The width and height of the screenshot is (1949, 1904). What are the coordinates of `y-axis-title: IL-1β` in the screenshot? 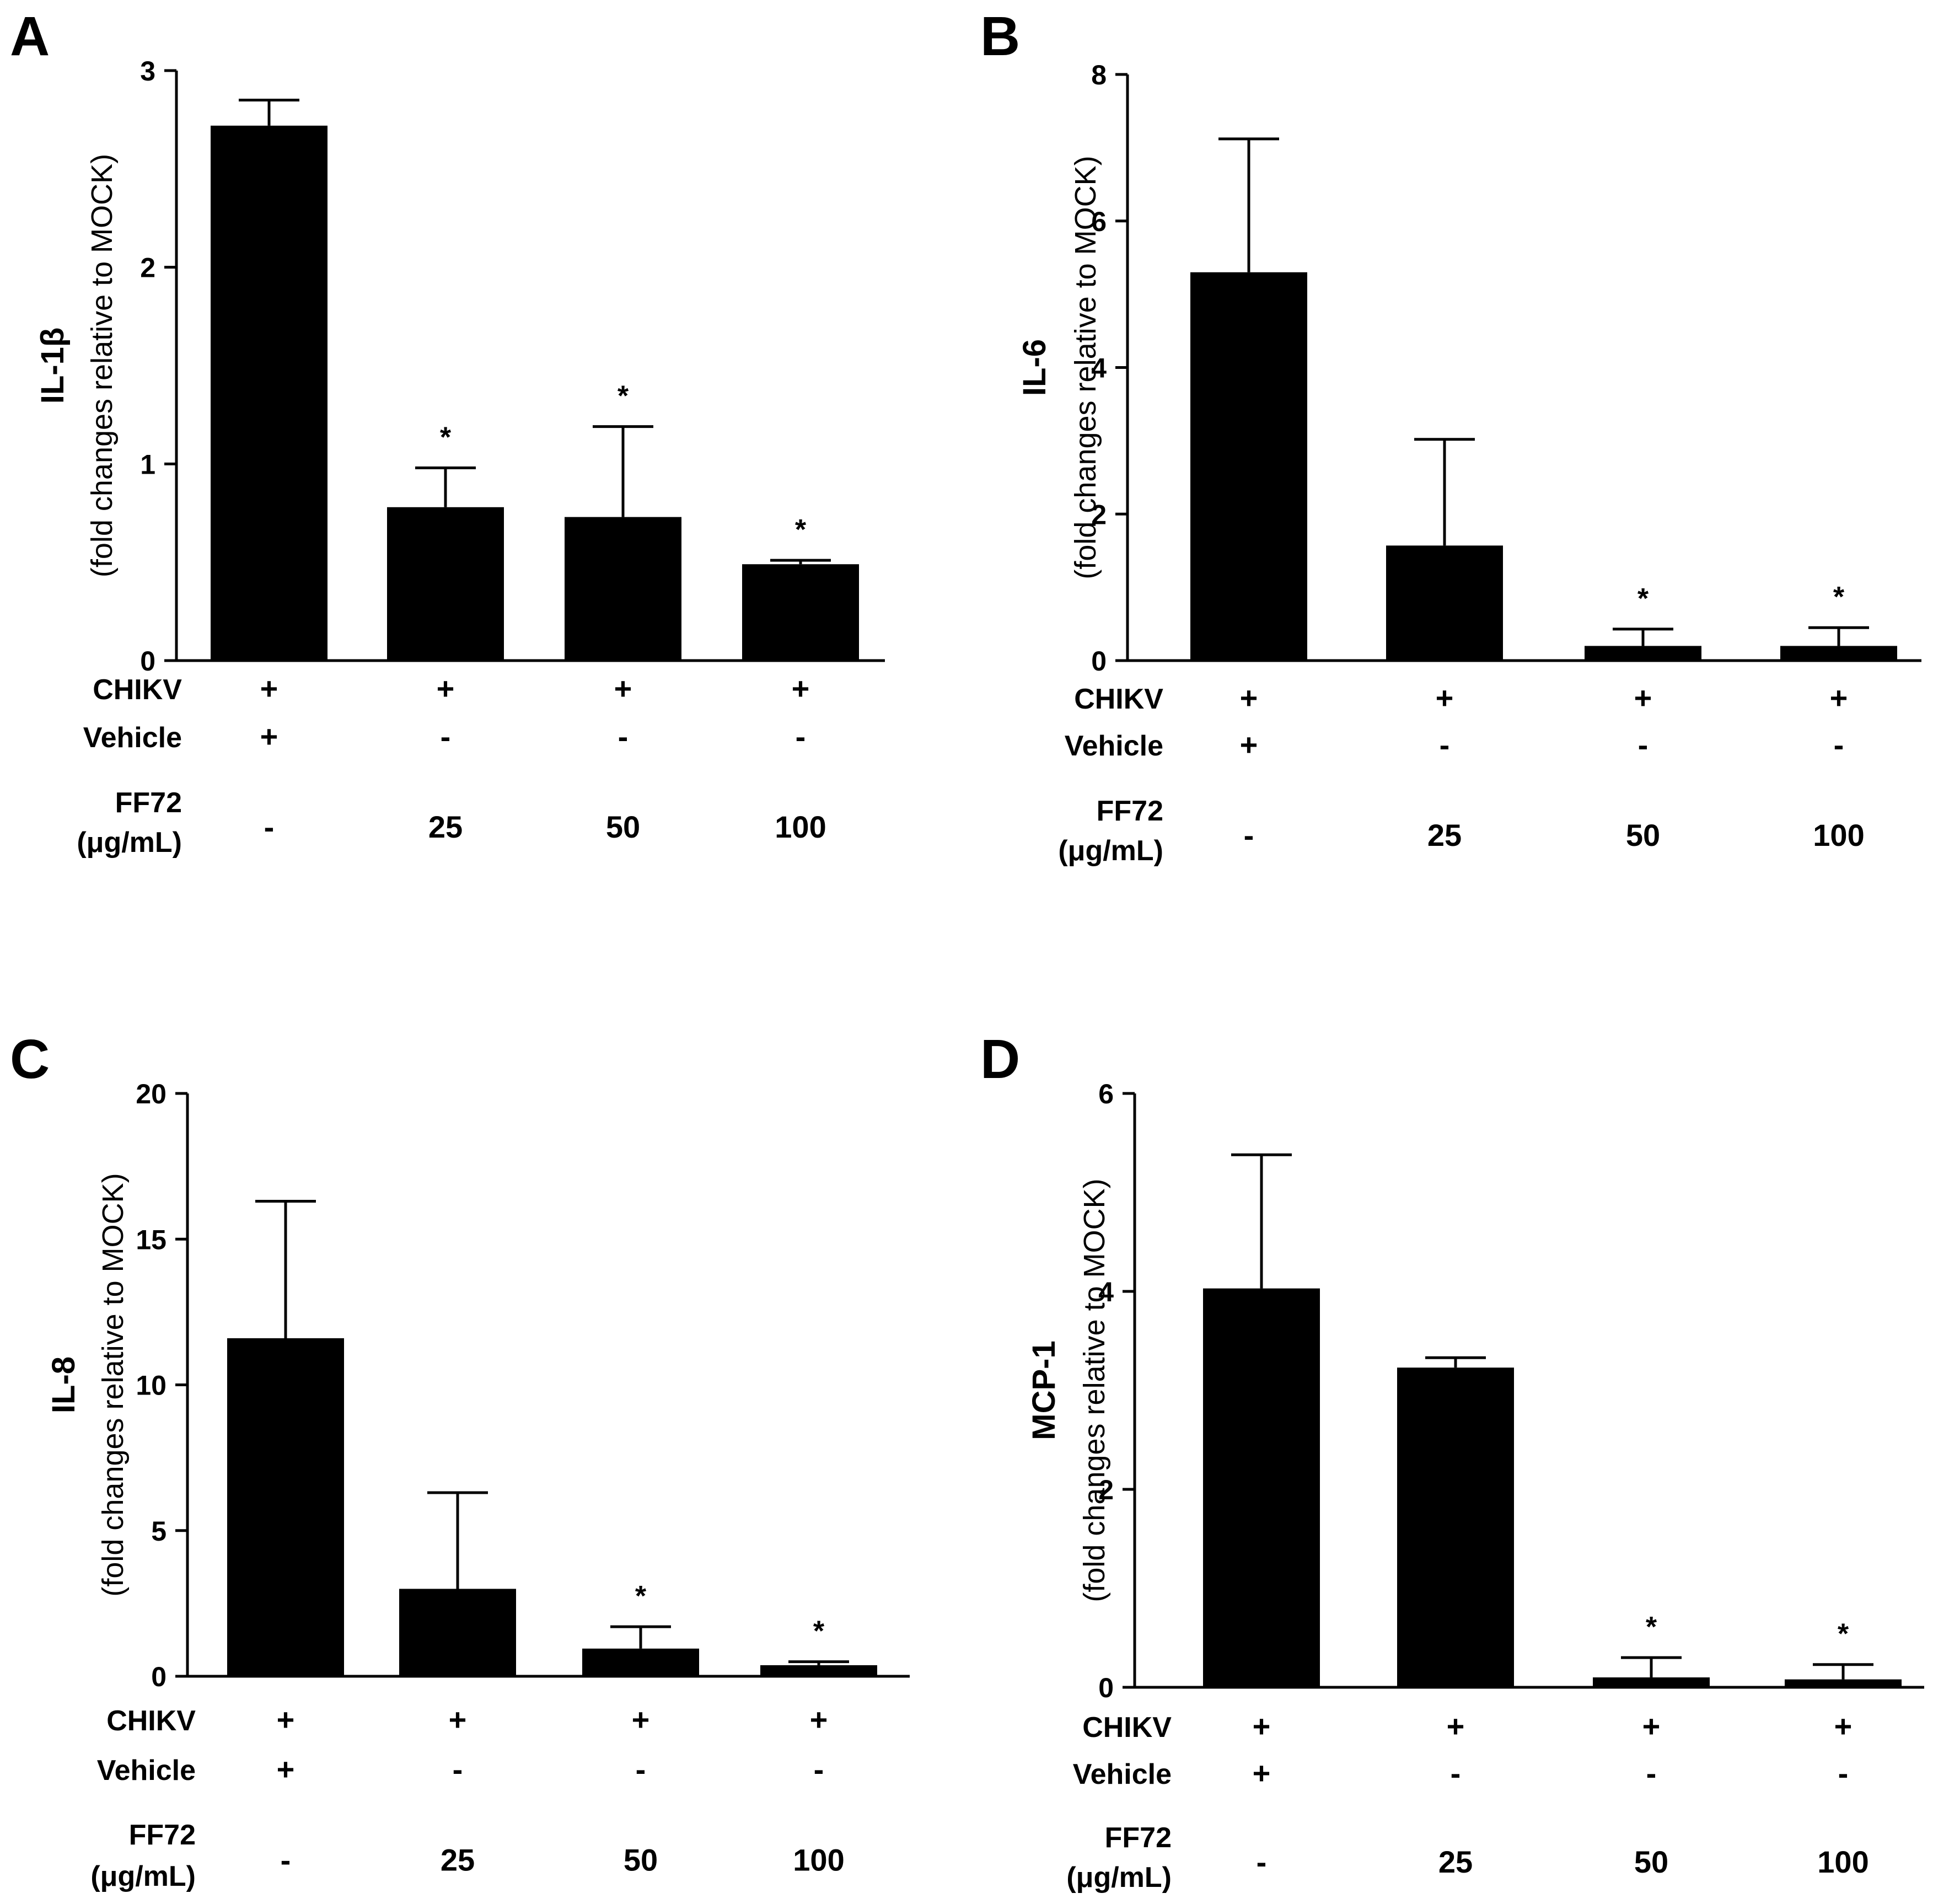 It's located at (53, 366).